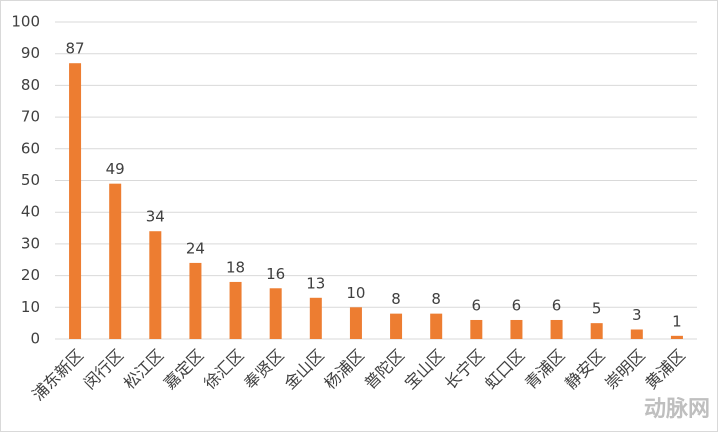 The width and height of the screenshot is (718, 432). What do you see at coordinates (235, 267) in the screenshot?
I see `data-label: 18` at bounding box center [235, 267].